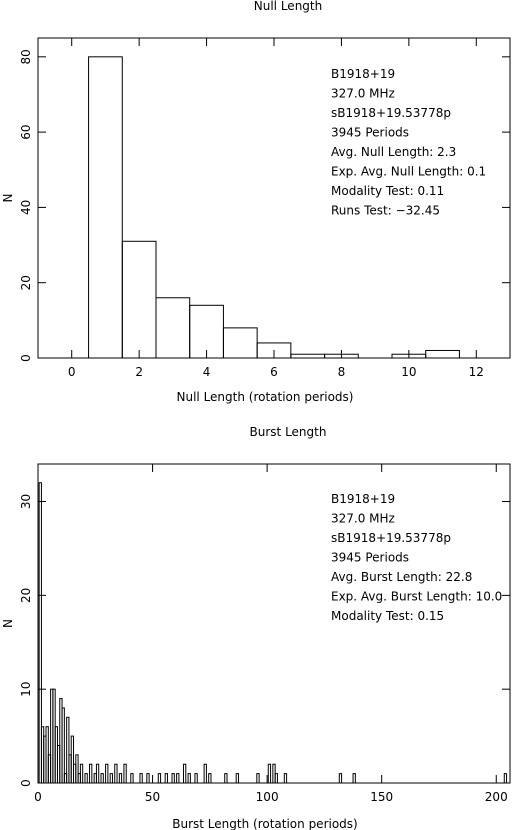 The width and height of the screenshot is (520, 830). What do you see at coordinates (26, 501) in the screenshot?
I see `y-tick-label: 30` at bounding box center [26, 501].